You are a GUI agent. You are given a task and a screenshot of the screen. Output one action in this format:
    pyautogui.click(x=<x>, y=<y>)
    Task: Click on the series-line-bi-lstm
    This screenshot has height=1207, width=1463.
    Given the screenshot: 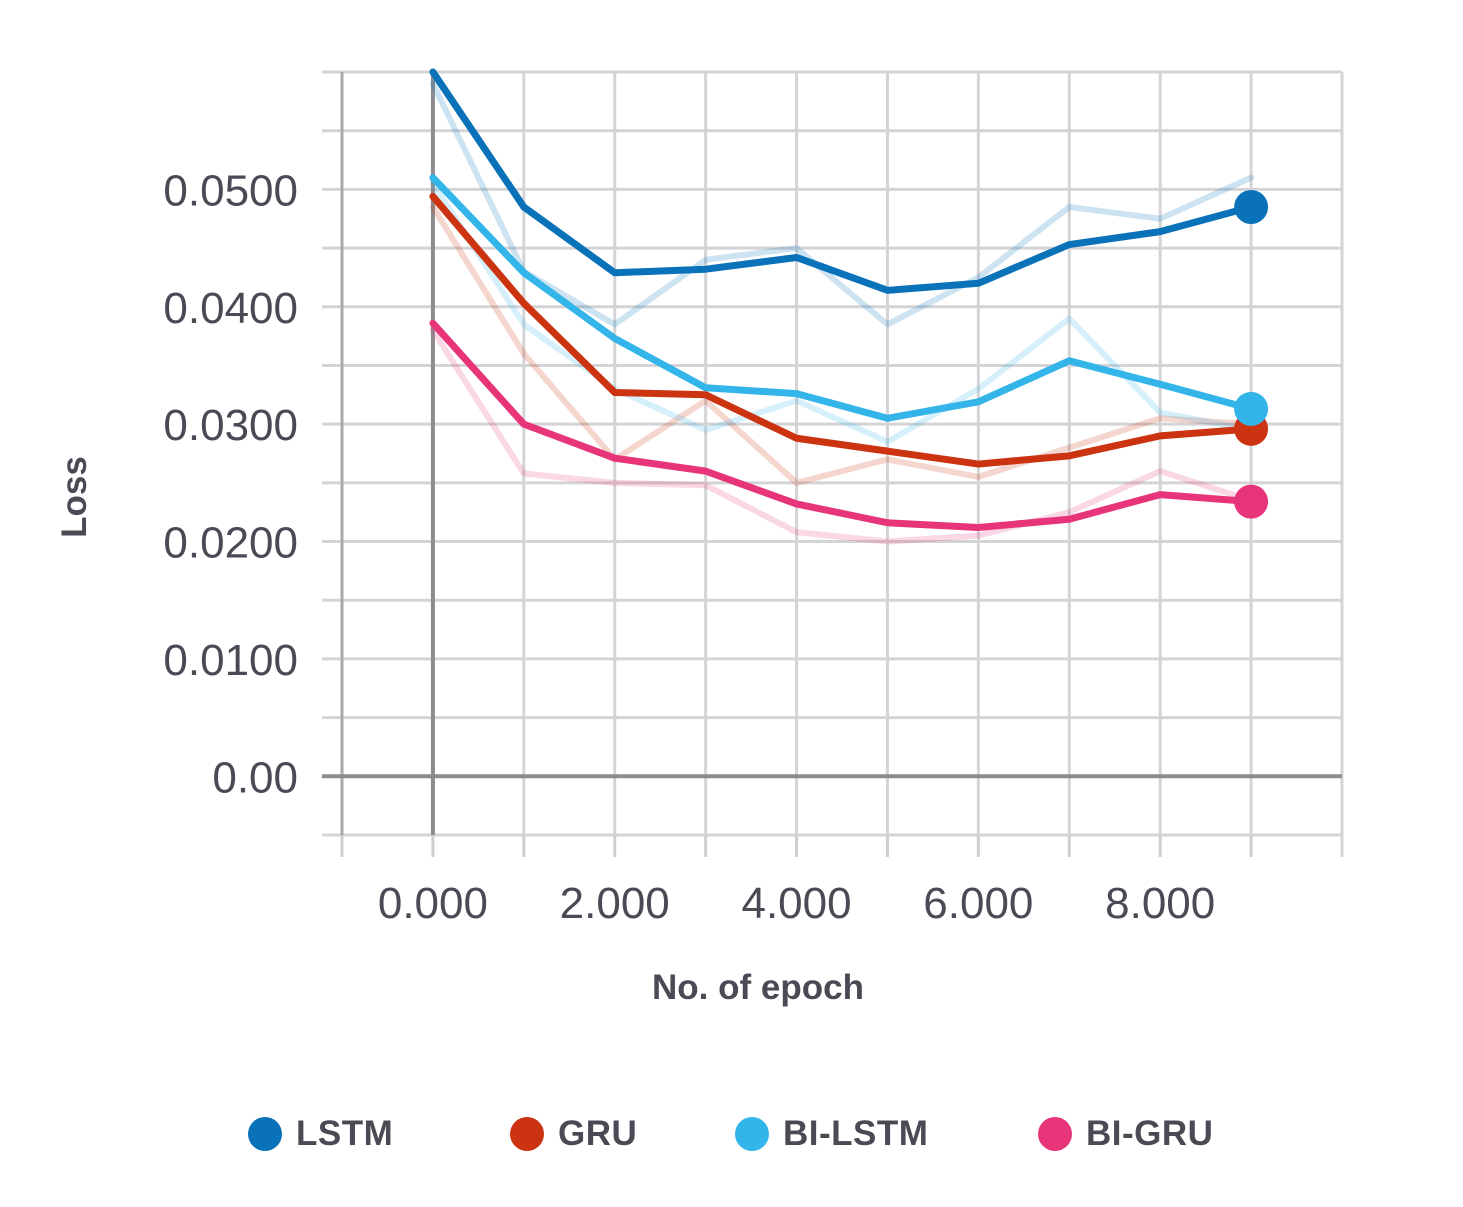 What is the action you would take?
    pyautogui.click(x=842, y=298)
    